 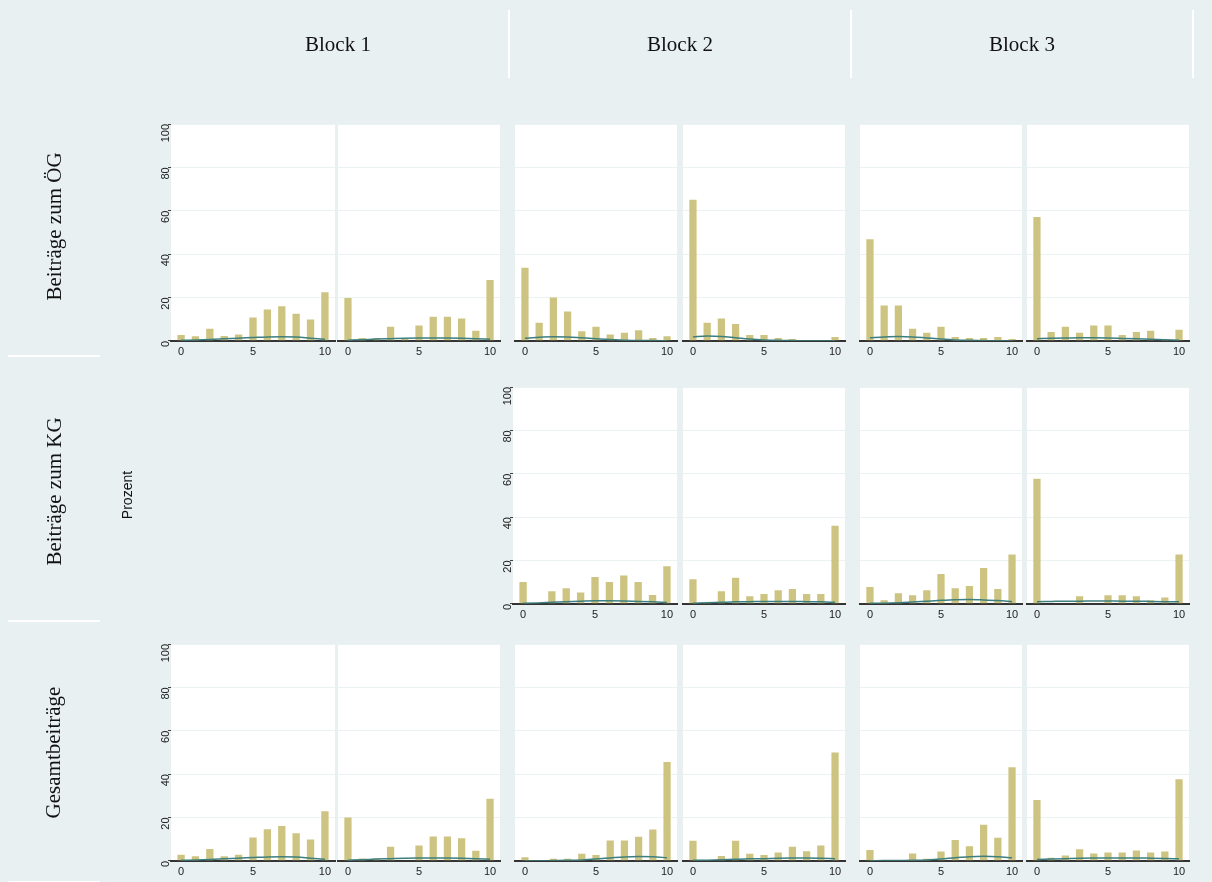 What do you see at coordinates (1023, 44) in the screenshot?
I see `text: Block 3` at bounding box center [1023, 44].